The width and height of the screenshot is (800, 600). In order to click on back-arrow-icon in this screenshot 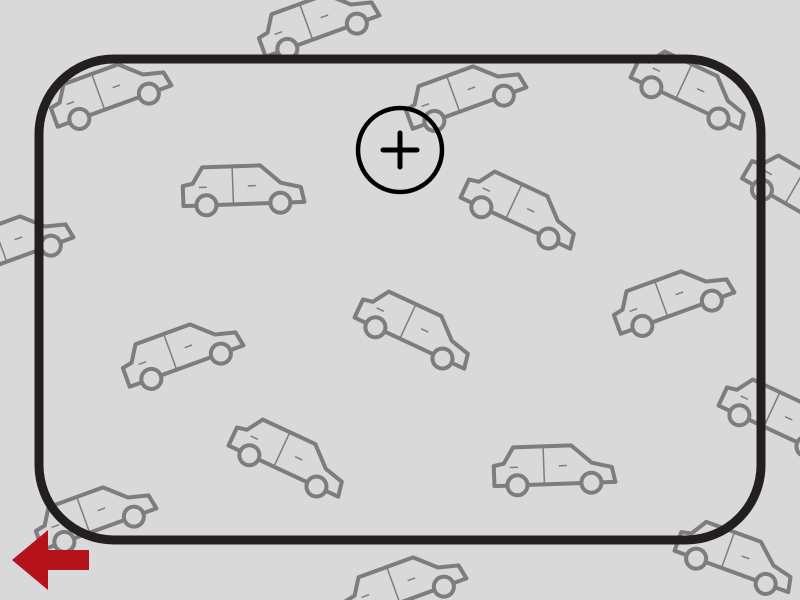, I will do `click(50, 560)`.